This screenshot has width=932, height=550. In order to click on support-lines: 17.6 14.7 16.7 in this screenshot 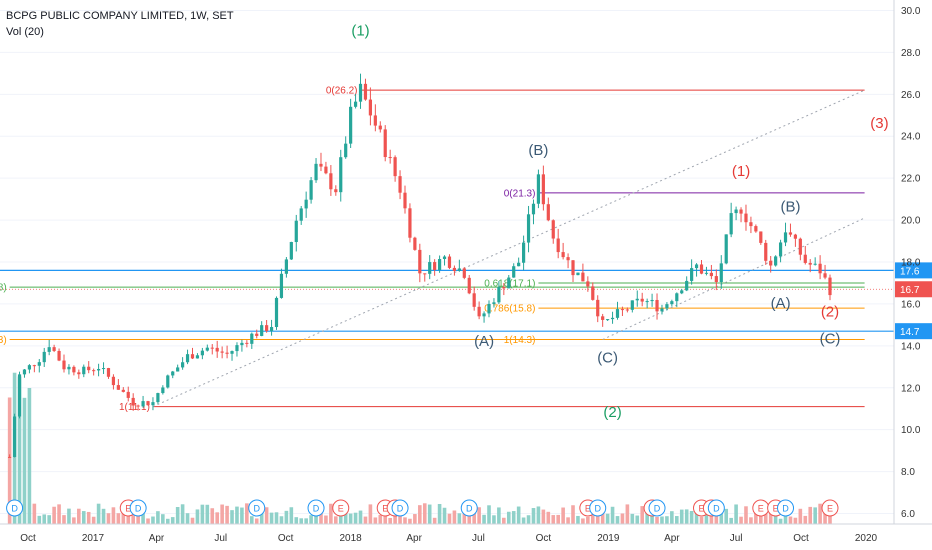, I will do `click(466, 301)`.